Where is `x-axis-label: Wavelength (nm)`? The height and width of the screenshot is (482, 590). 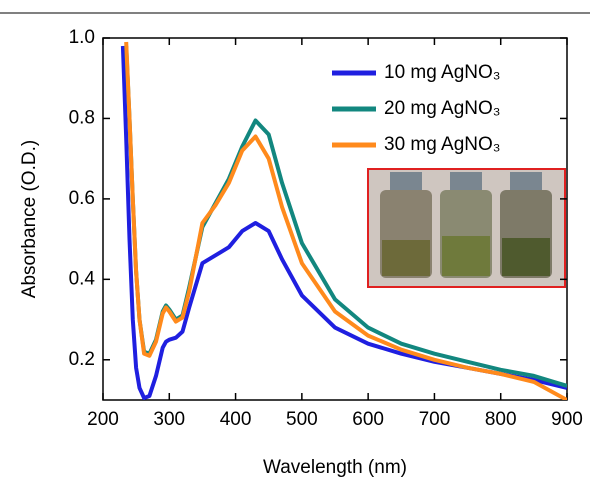
x-axis-label: Wavelength (nm) is located at coordinates (335, 467).